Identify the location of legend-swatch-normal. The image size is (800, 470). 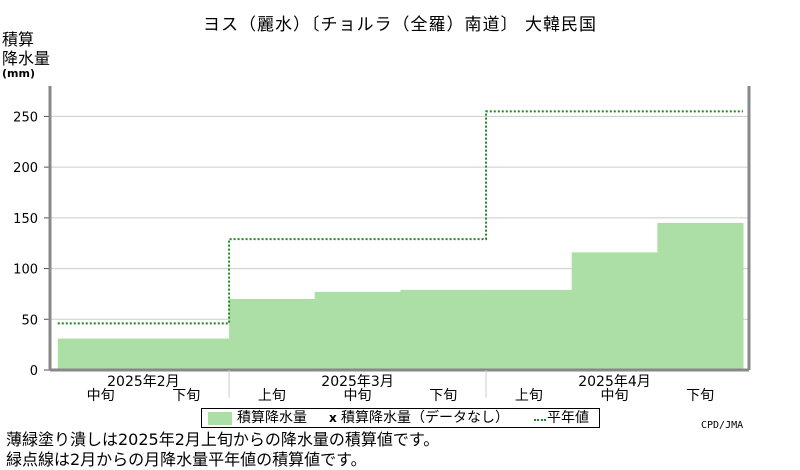
(540, 420).